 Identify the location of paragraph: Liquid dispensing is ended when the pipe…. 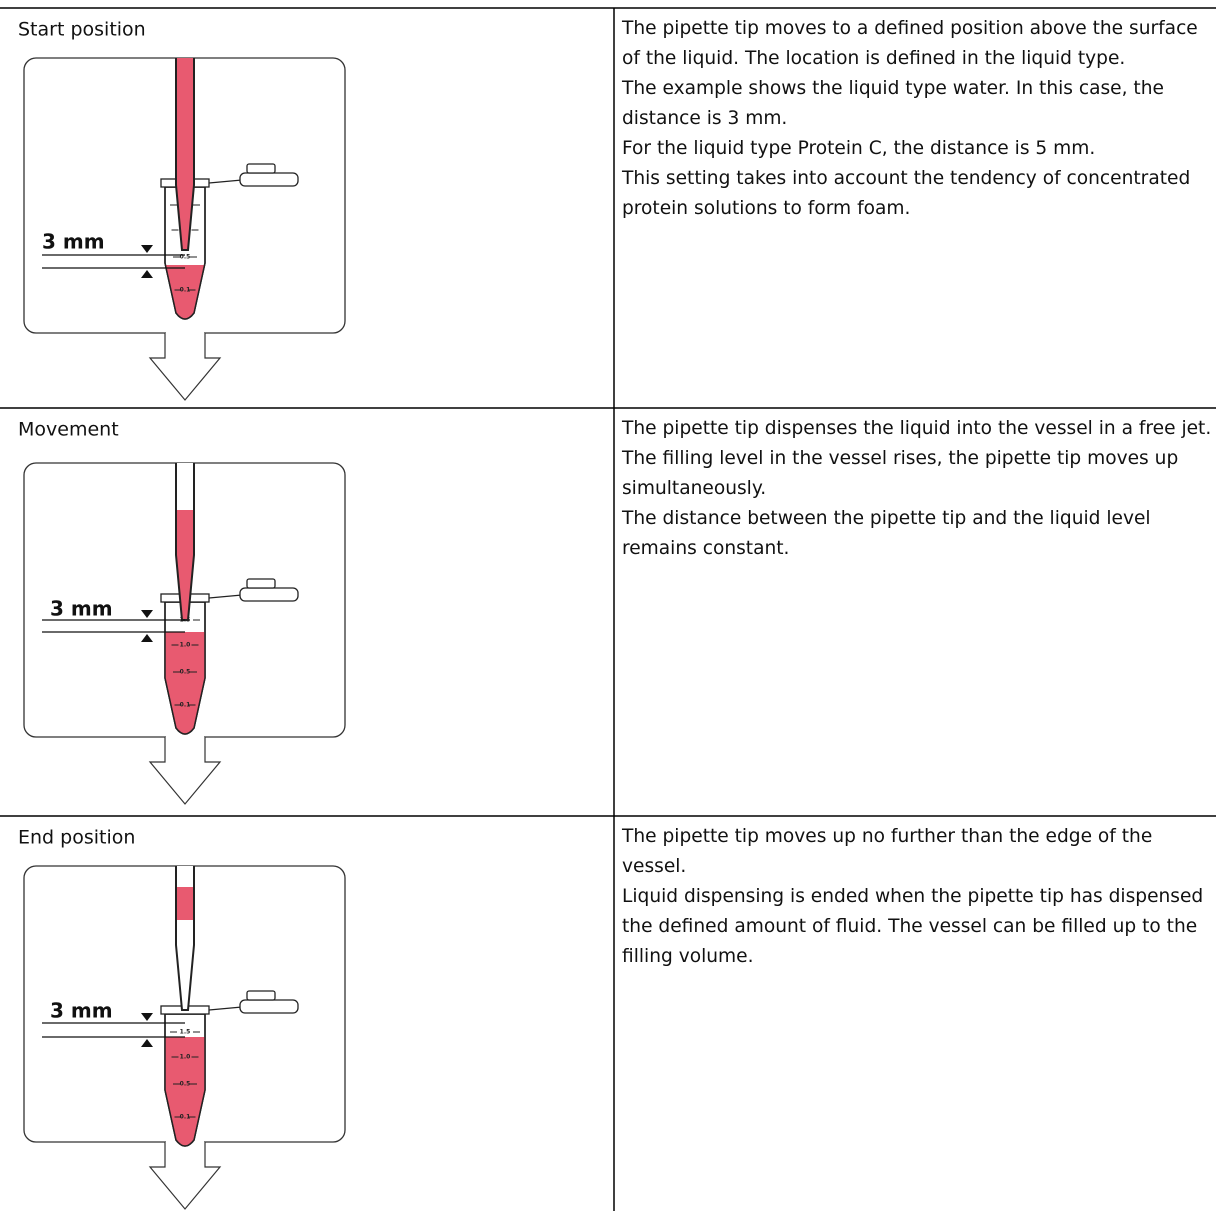
(913, 926).